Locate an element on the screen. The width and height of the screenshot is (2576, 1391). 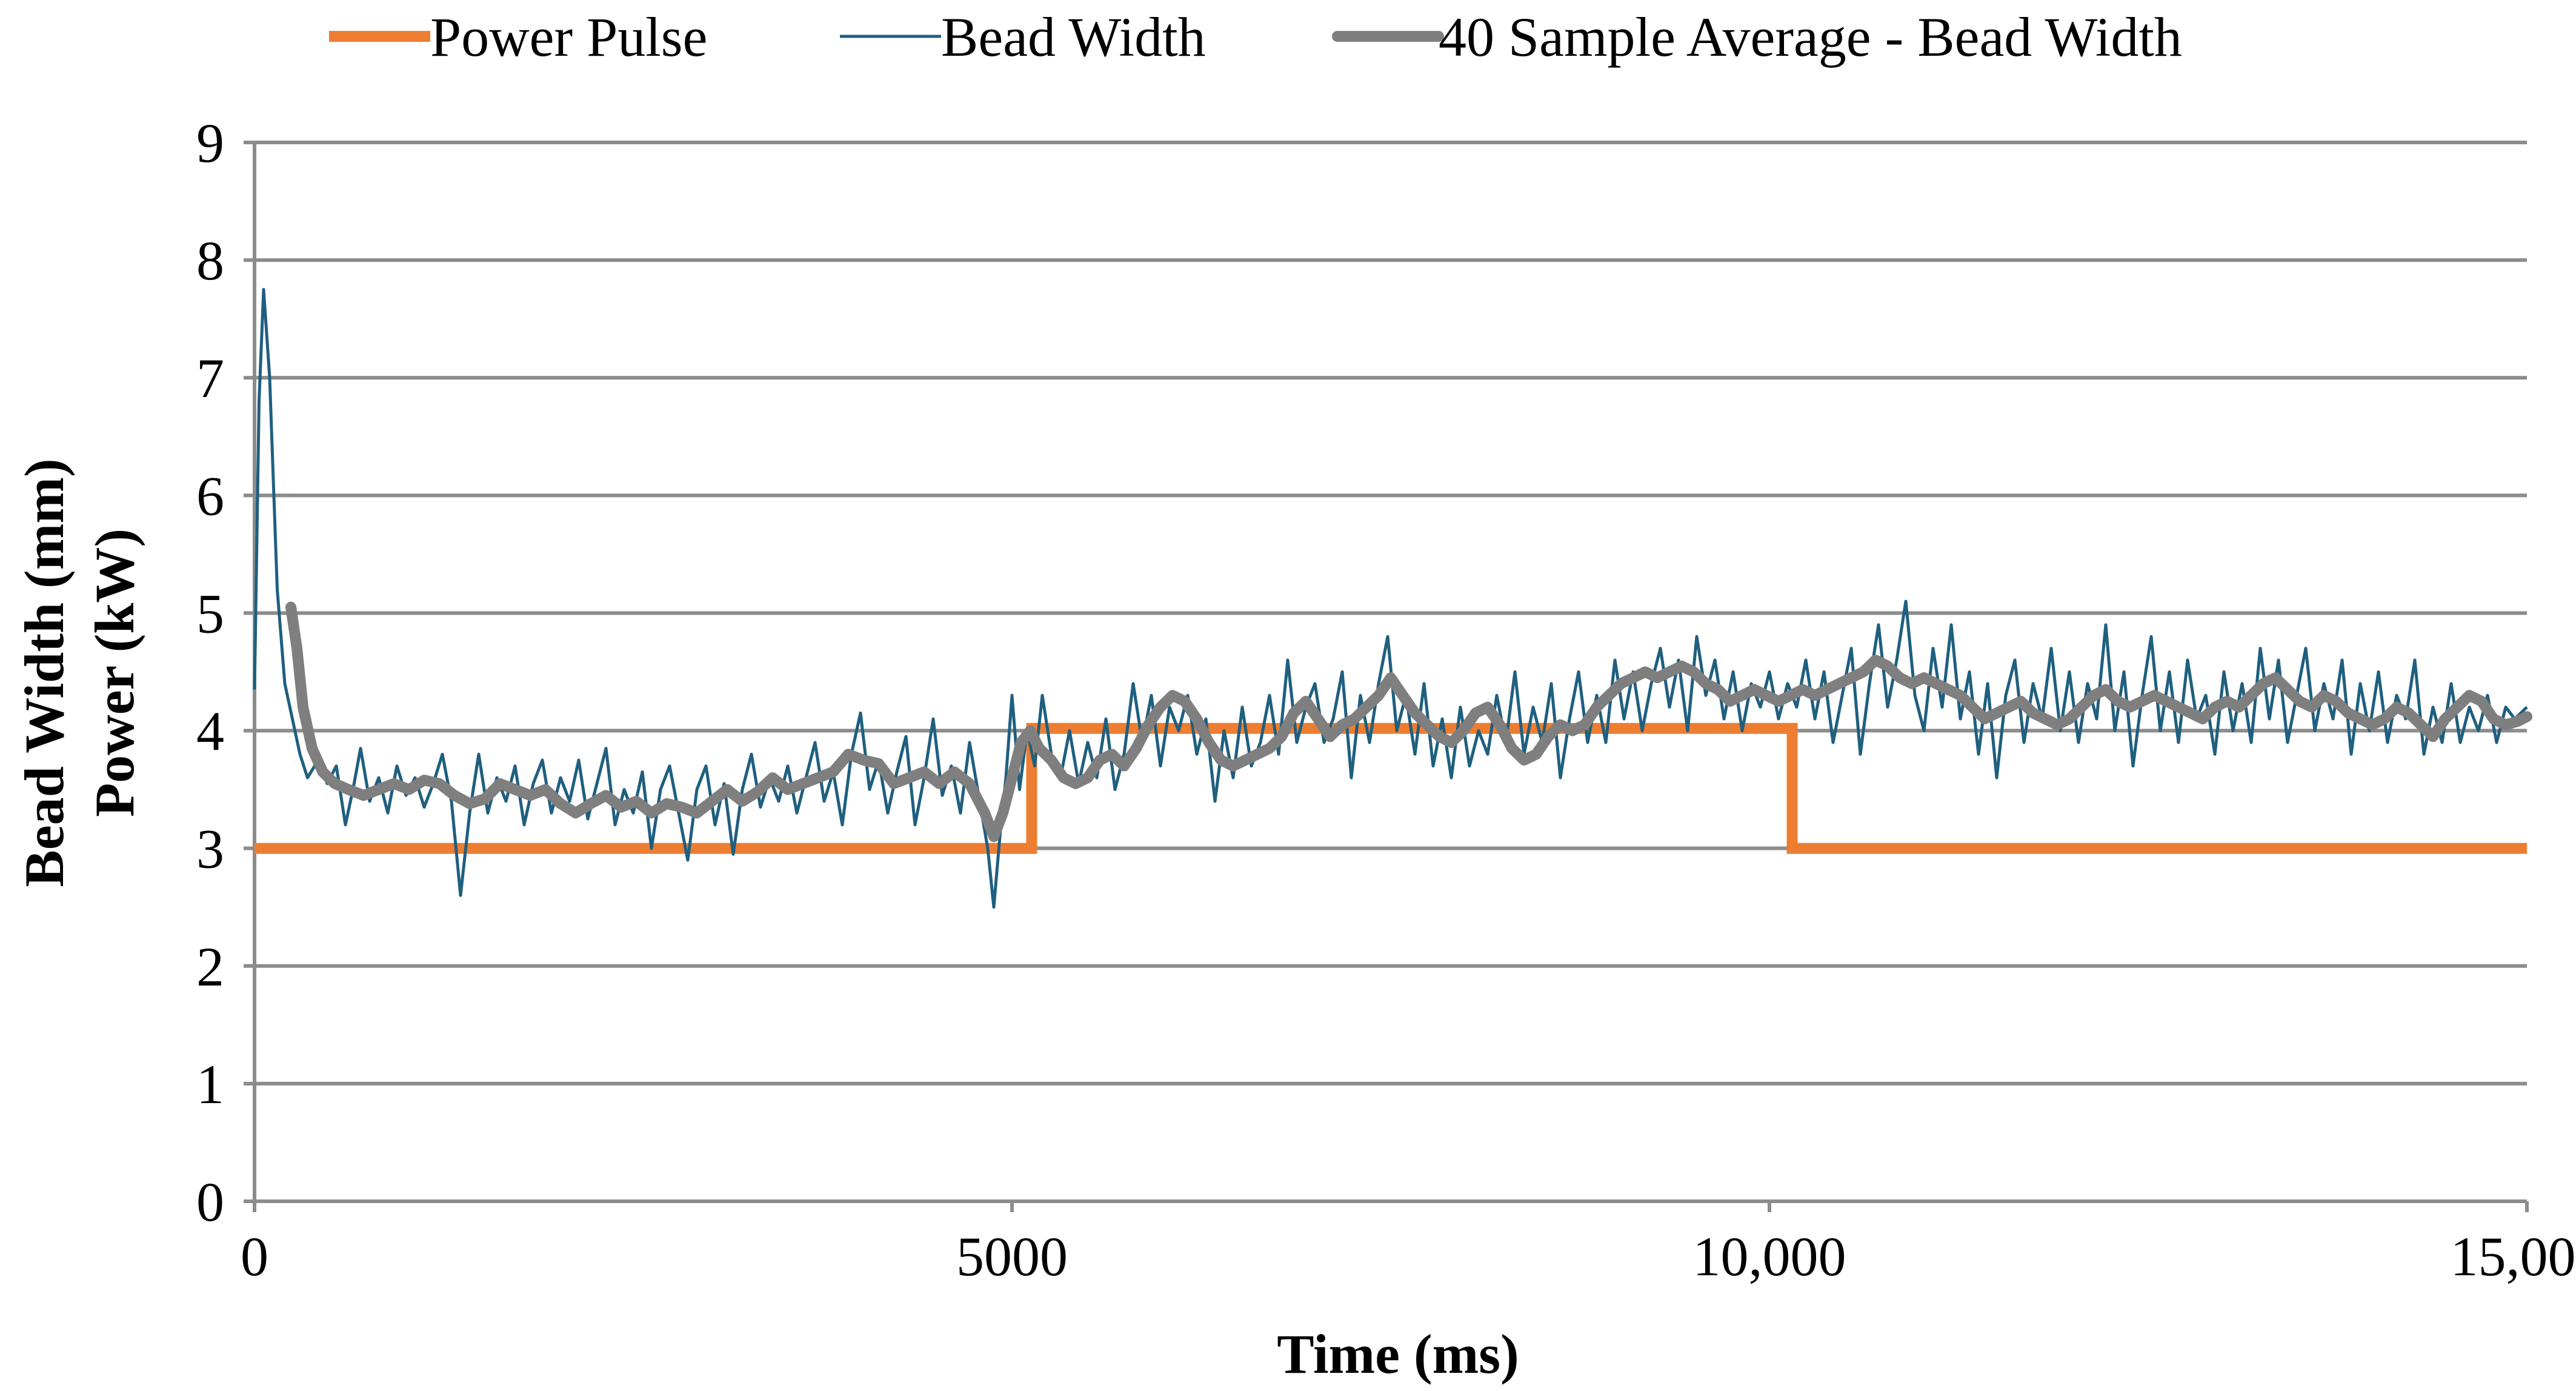
x-tick-label-5000: 5000 is located at coordinates (1012, 1256).